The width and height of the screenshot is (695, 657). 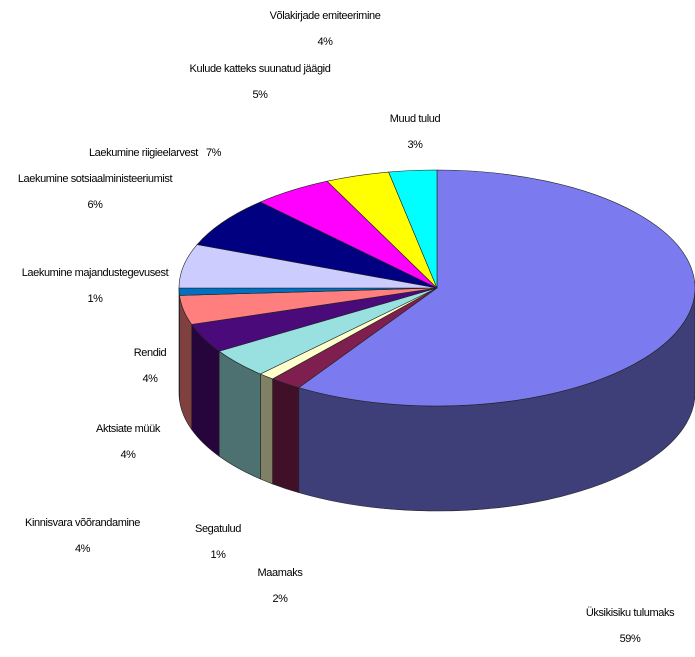 I want to click on data-label: Maamaks 2%, so click(x=280, y=586).